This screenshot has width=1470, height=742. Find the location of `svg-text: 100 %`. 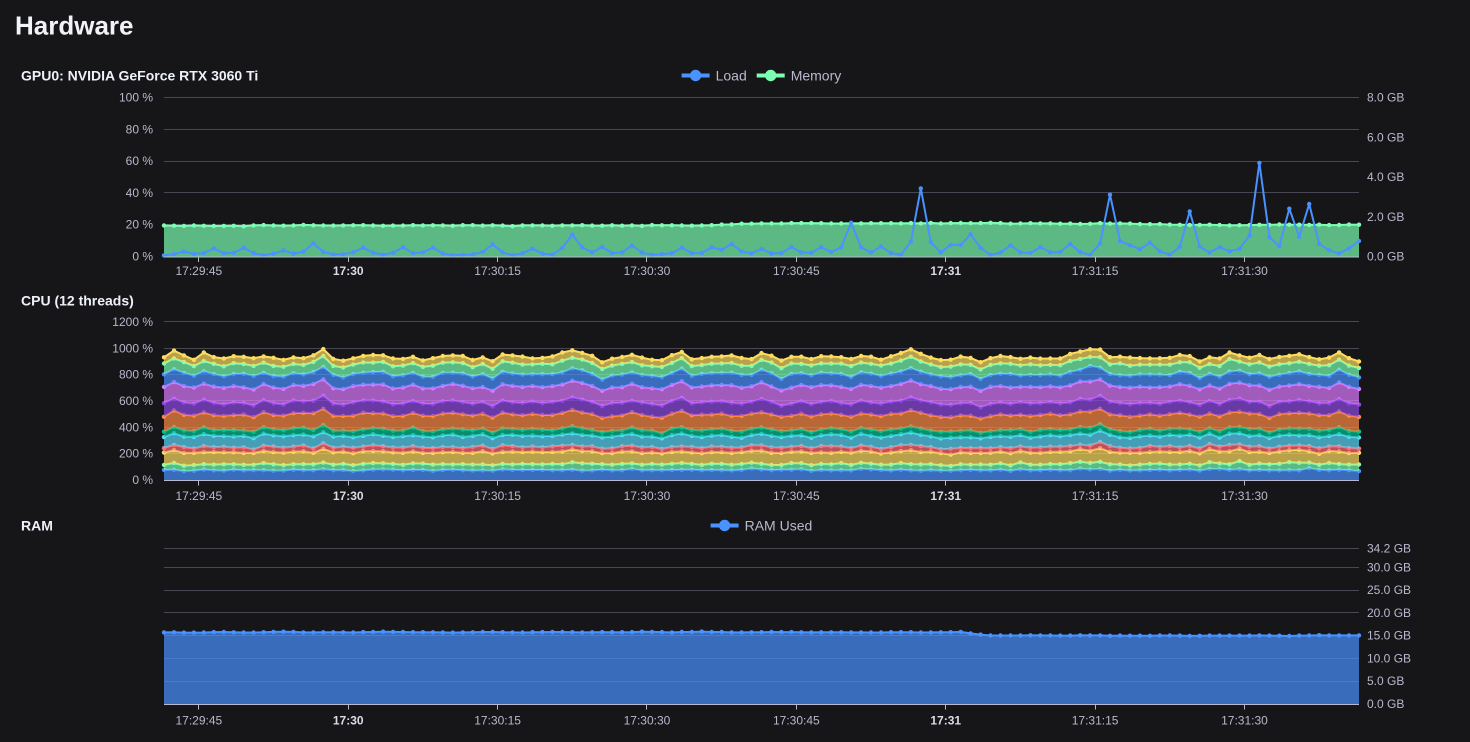

svg-text: 100 % is located at coordinates (136, 98).